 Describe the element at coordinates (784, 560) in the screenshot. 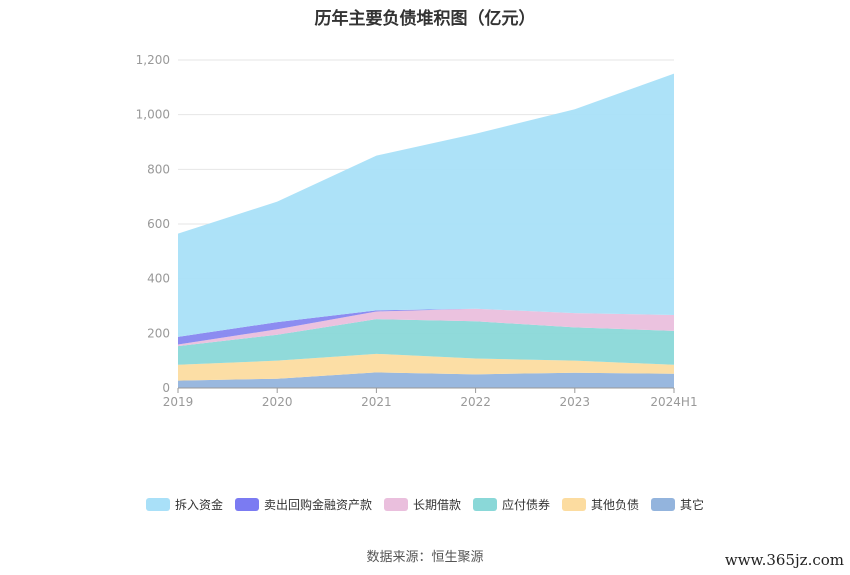

I see `watermark: www.365jz.com` at that location.